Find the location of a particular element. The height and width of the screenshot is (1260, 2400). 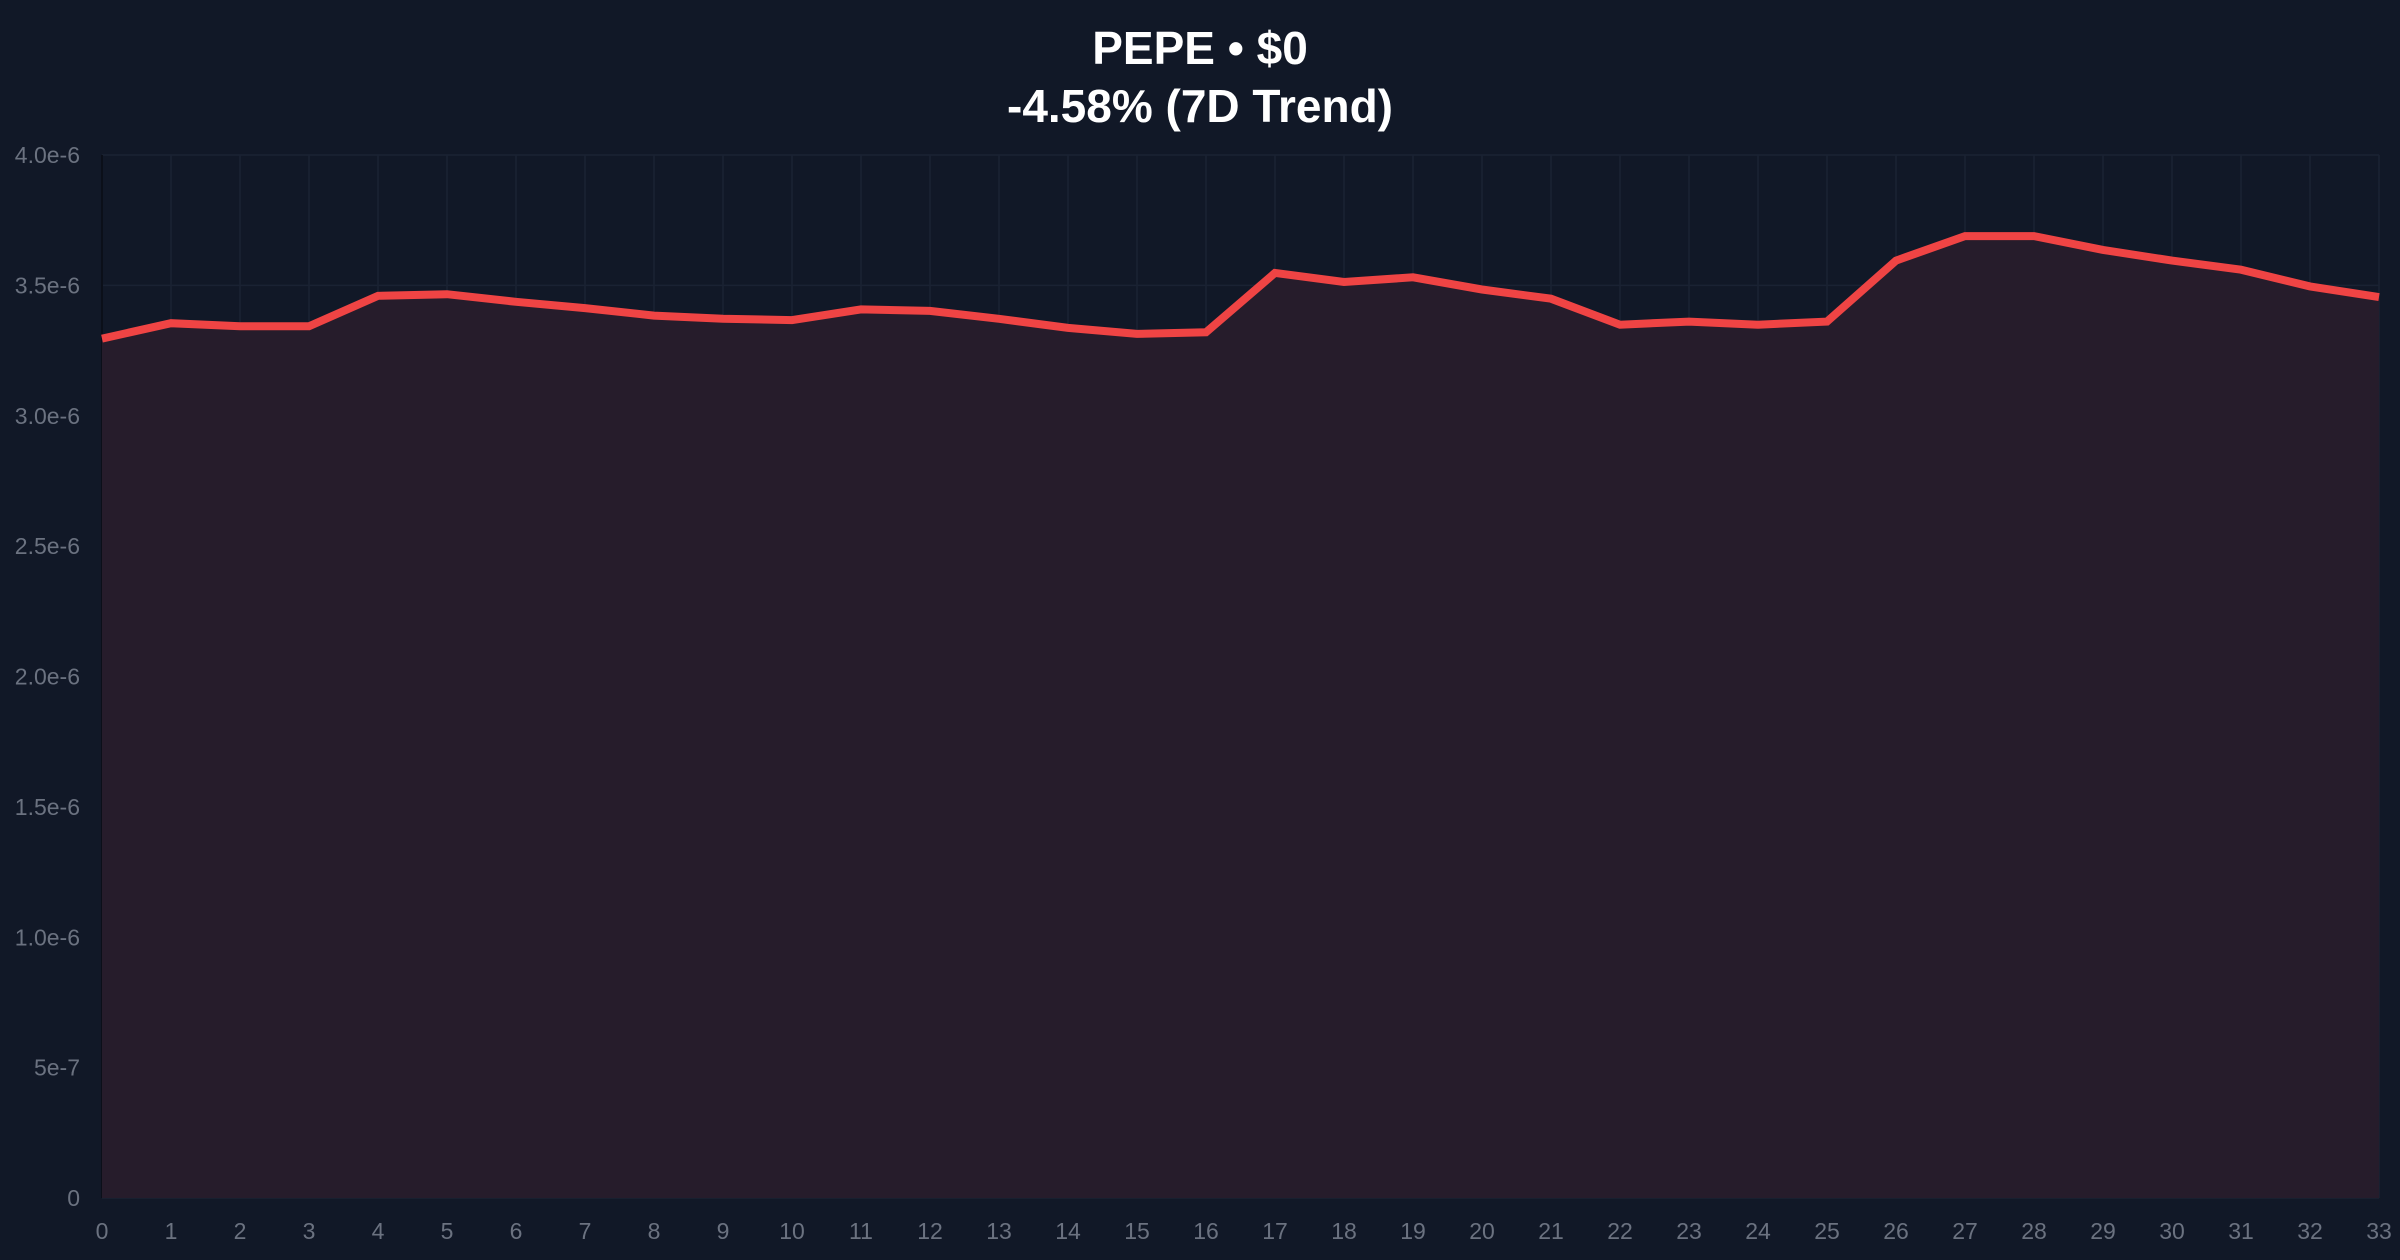

x-tick-label: 29 is located at coordinates (2103, 1231).